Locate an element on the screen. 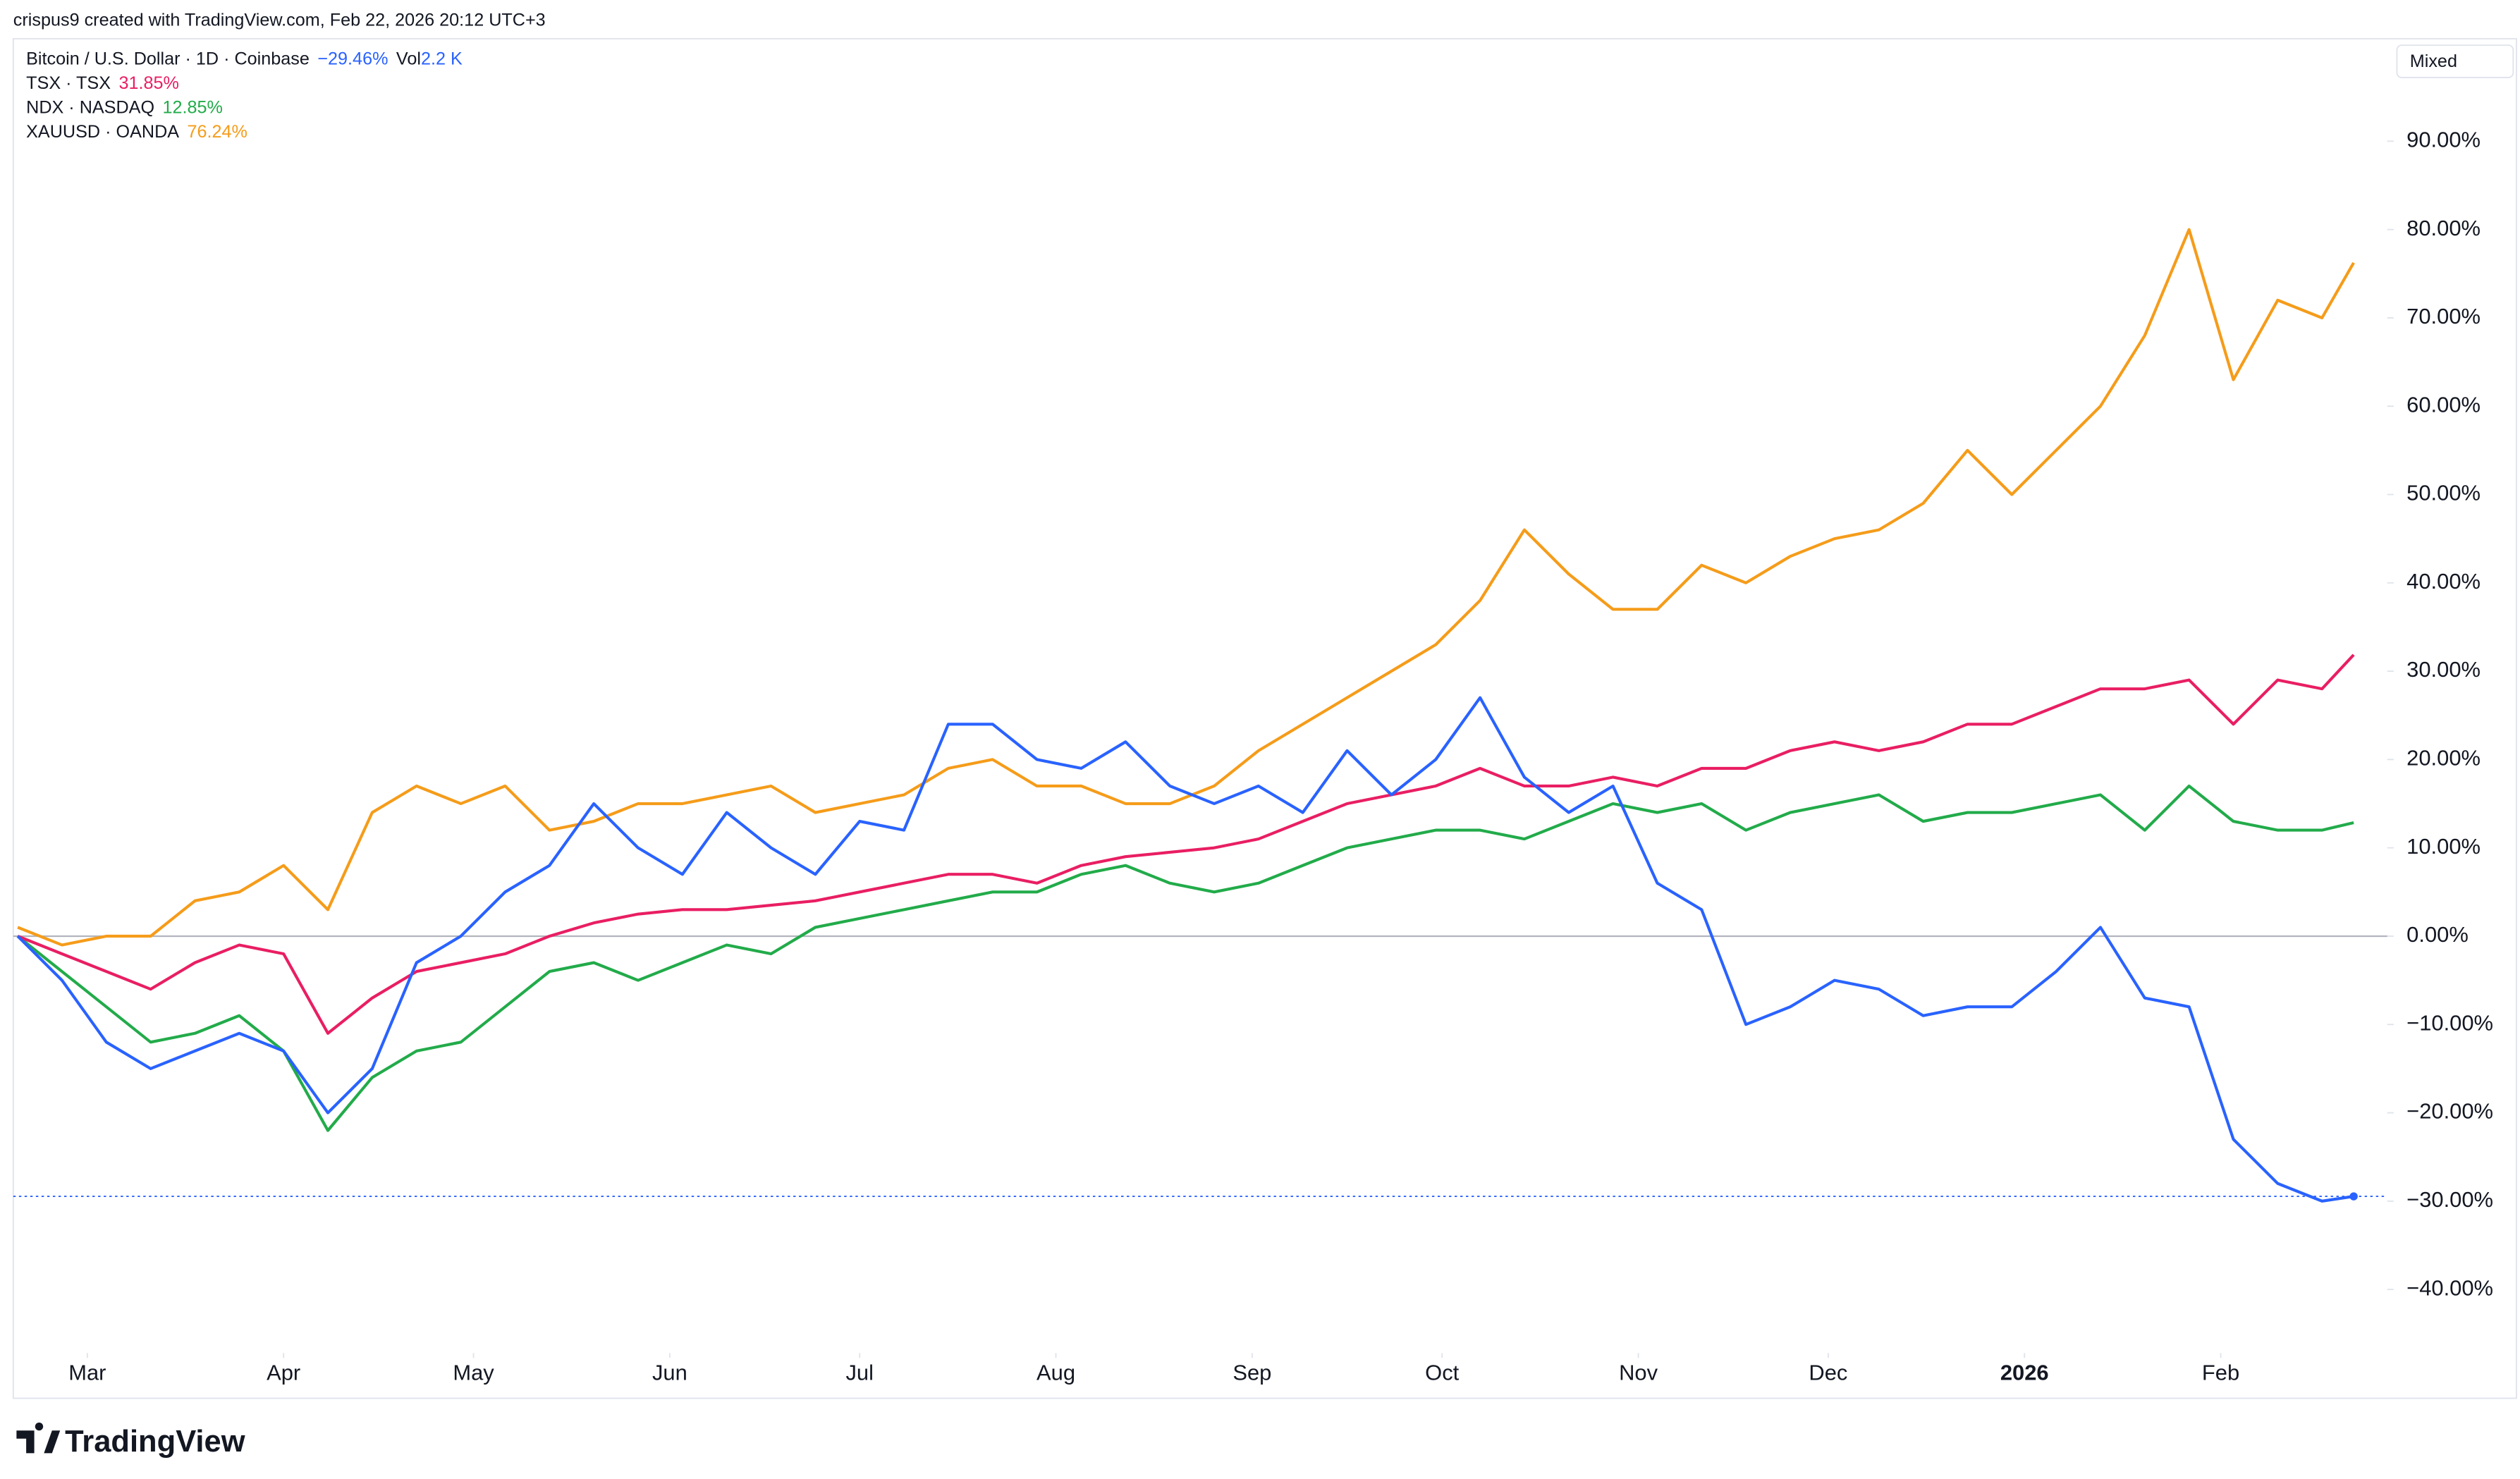  y-tick-label: −20.00% is located at coordinates (2449, 1111).